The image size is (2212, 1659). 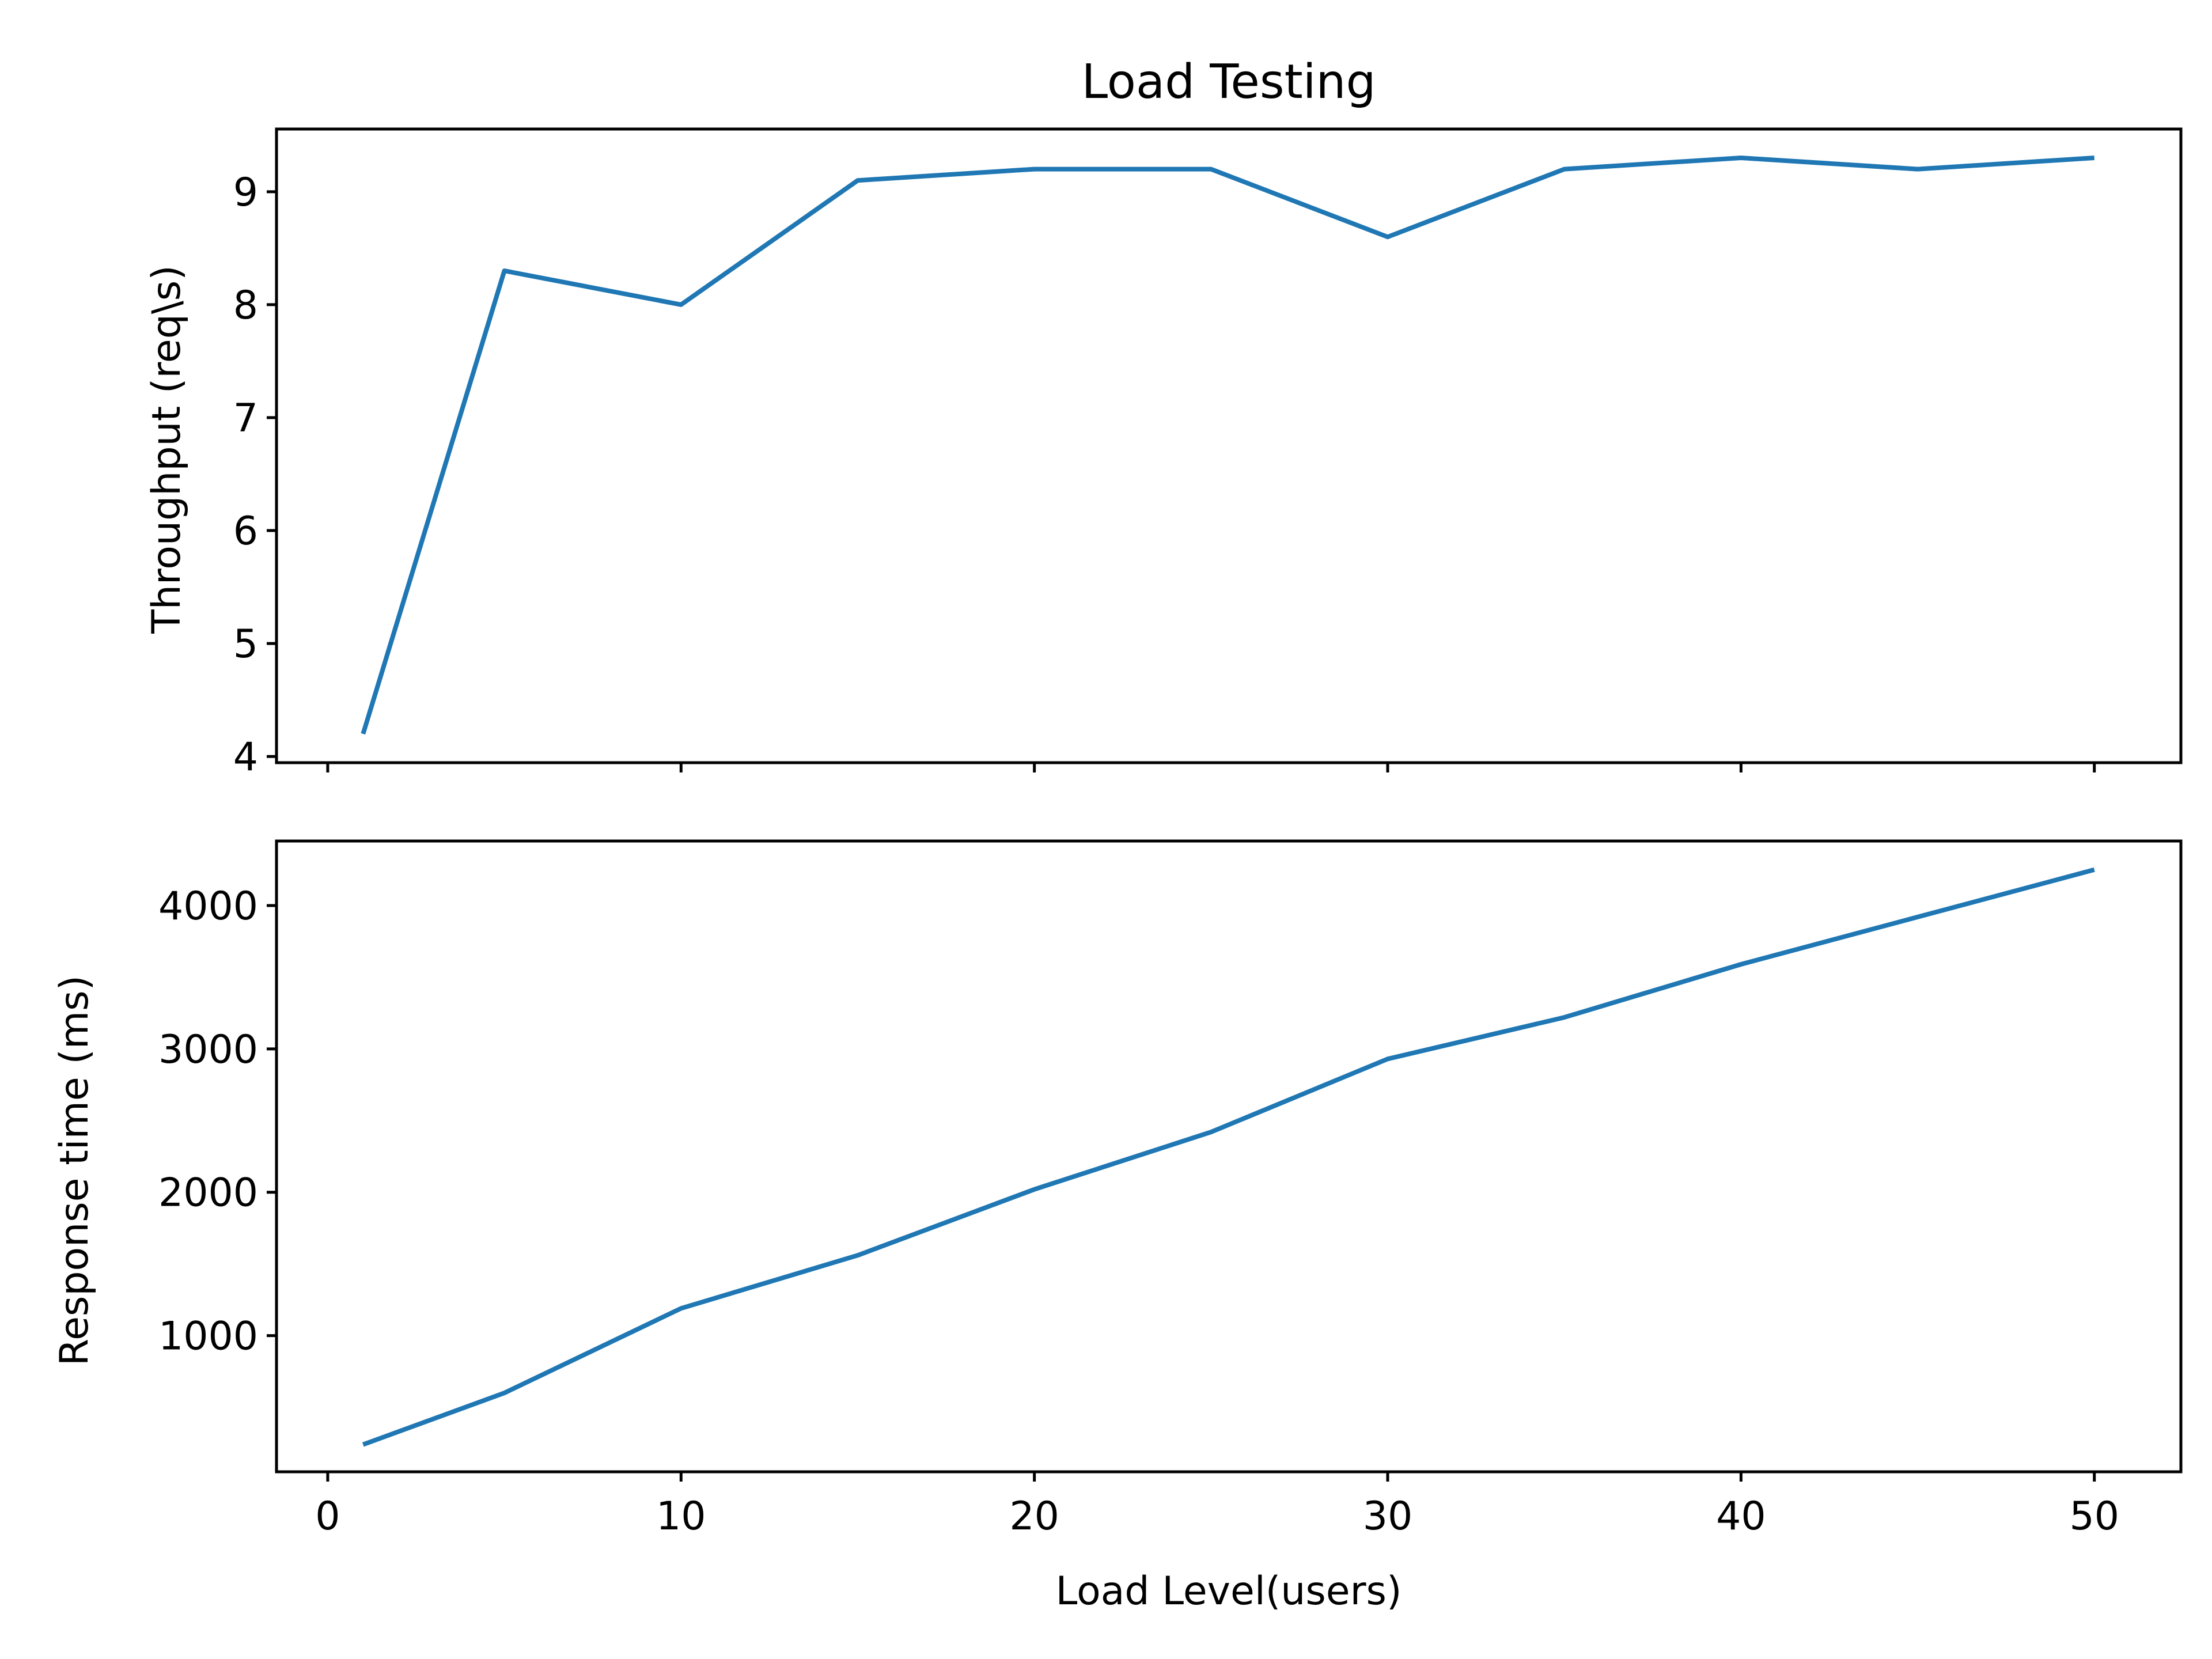 I want to click on response-time-x-tick-label: 30, so click(x=1388, y=1516).